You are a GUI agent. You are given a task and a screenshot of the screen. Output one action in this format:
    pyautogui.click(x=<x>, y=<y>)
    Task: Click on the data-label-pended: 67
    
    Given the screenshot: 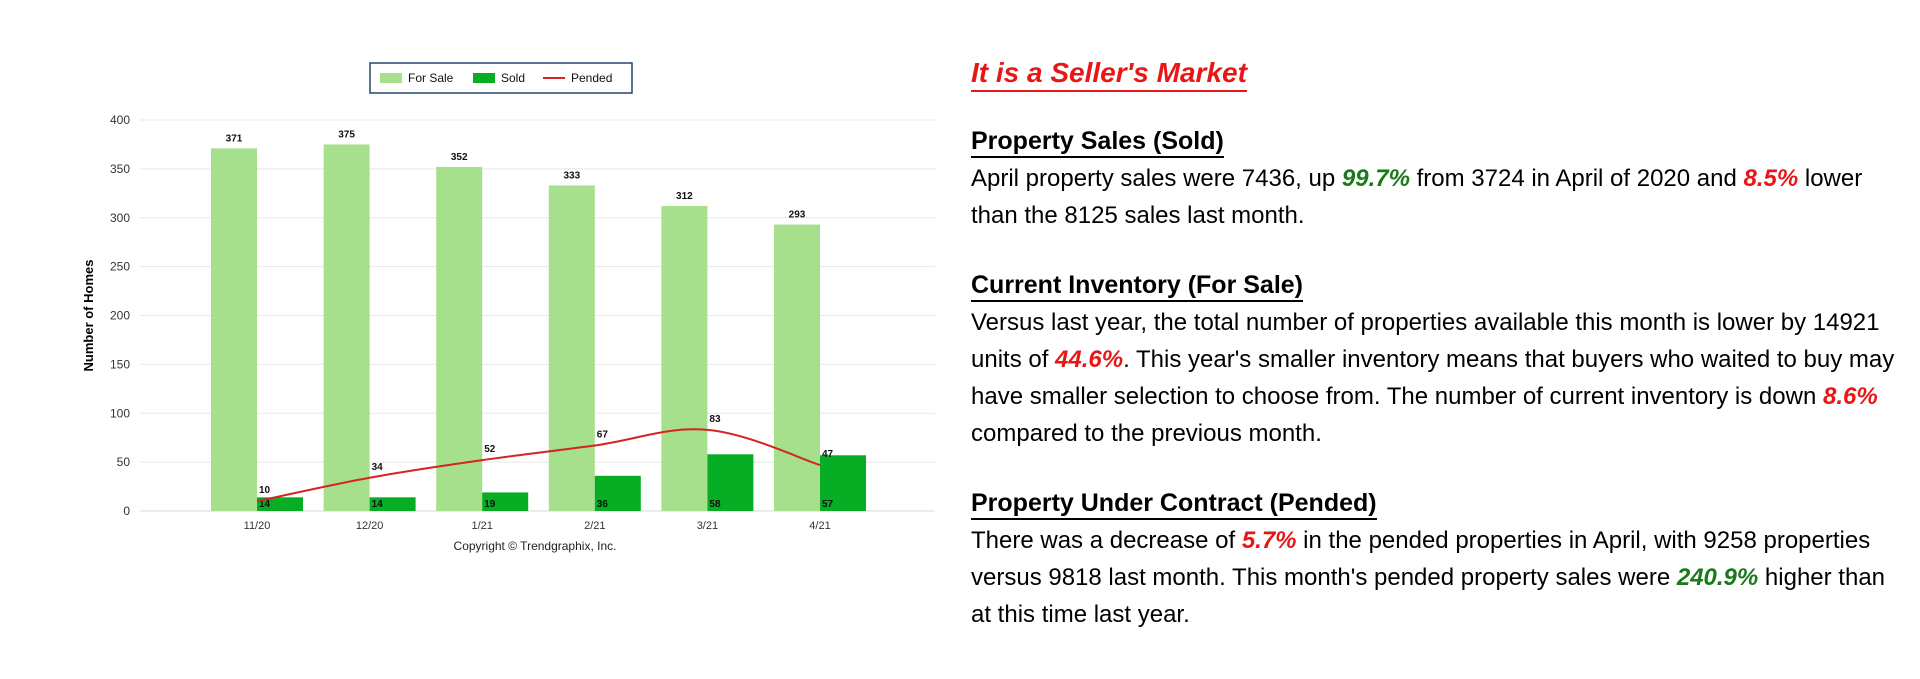 What is the action you would take?
    pyautogui.click(x=603, y=435)
    